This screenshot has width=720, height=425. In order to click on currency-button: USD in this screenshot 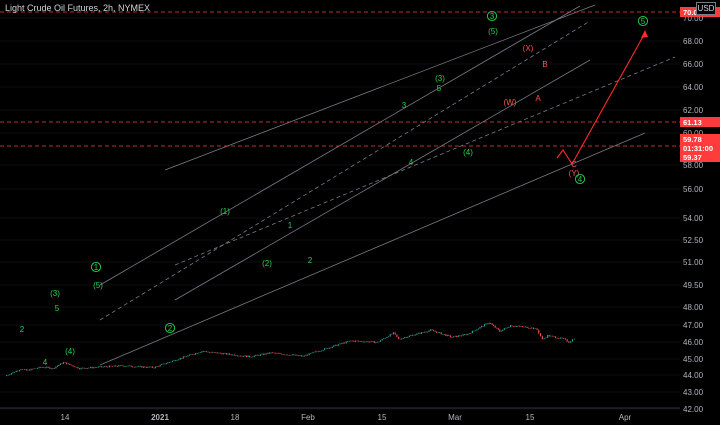, I will do `click(706, 8)`.